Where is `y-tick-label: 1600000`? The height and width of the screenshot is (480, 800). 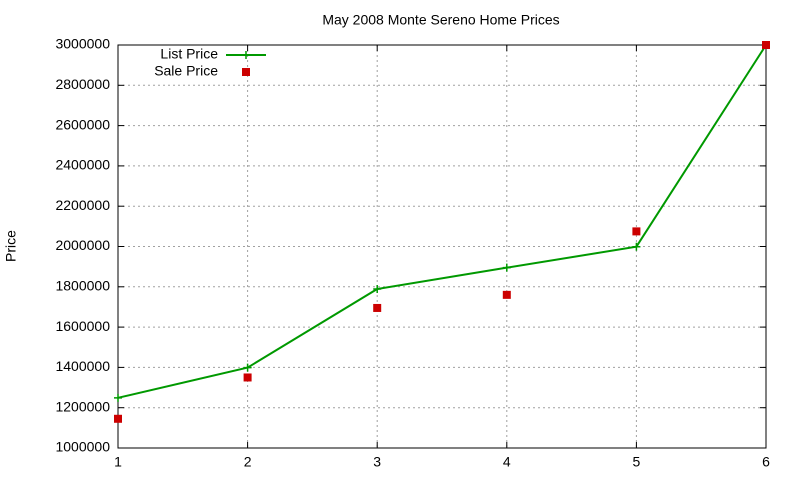 y-tick-label: 1600000 is located at coordinates (82, 326).